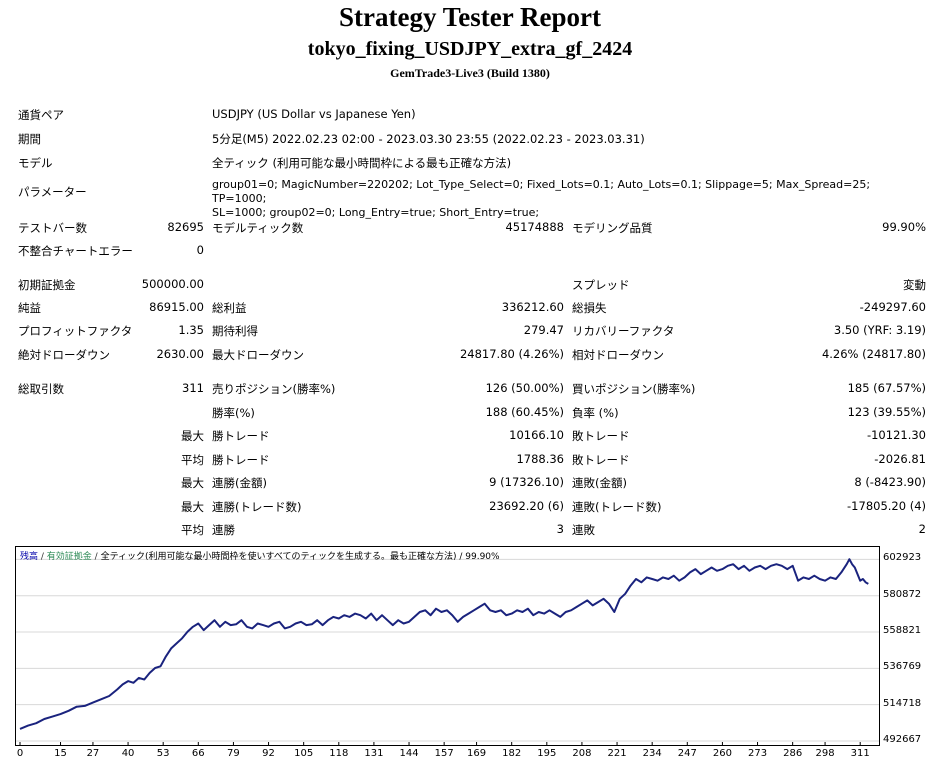 The height and width of the screenshot is (770, 940). I want to click on max-cons-lossamt-value: -17805.20 (4), so click(886, 506).